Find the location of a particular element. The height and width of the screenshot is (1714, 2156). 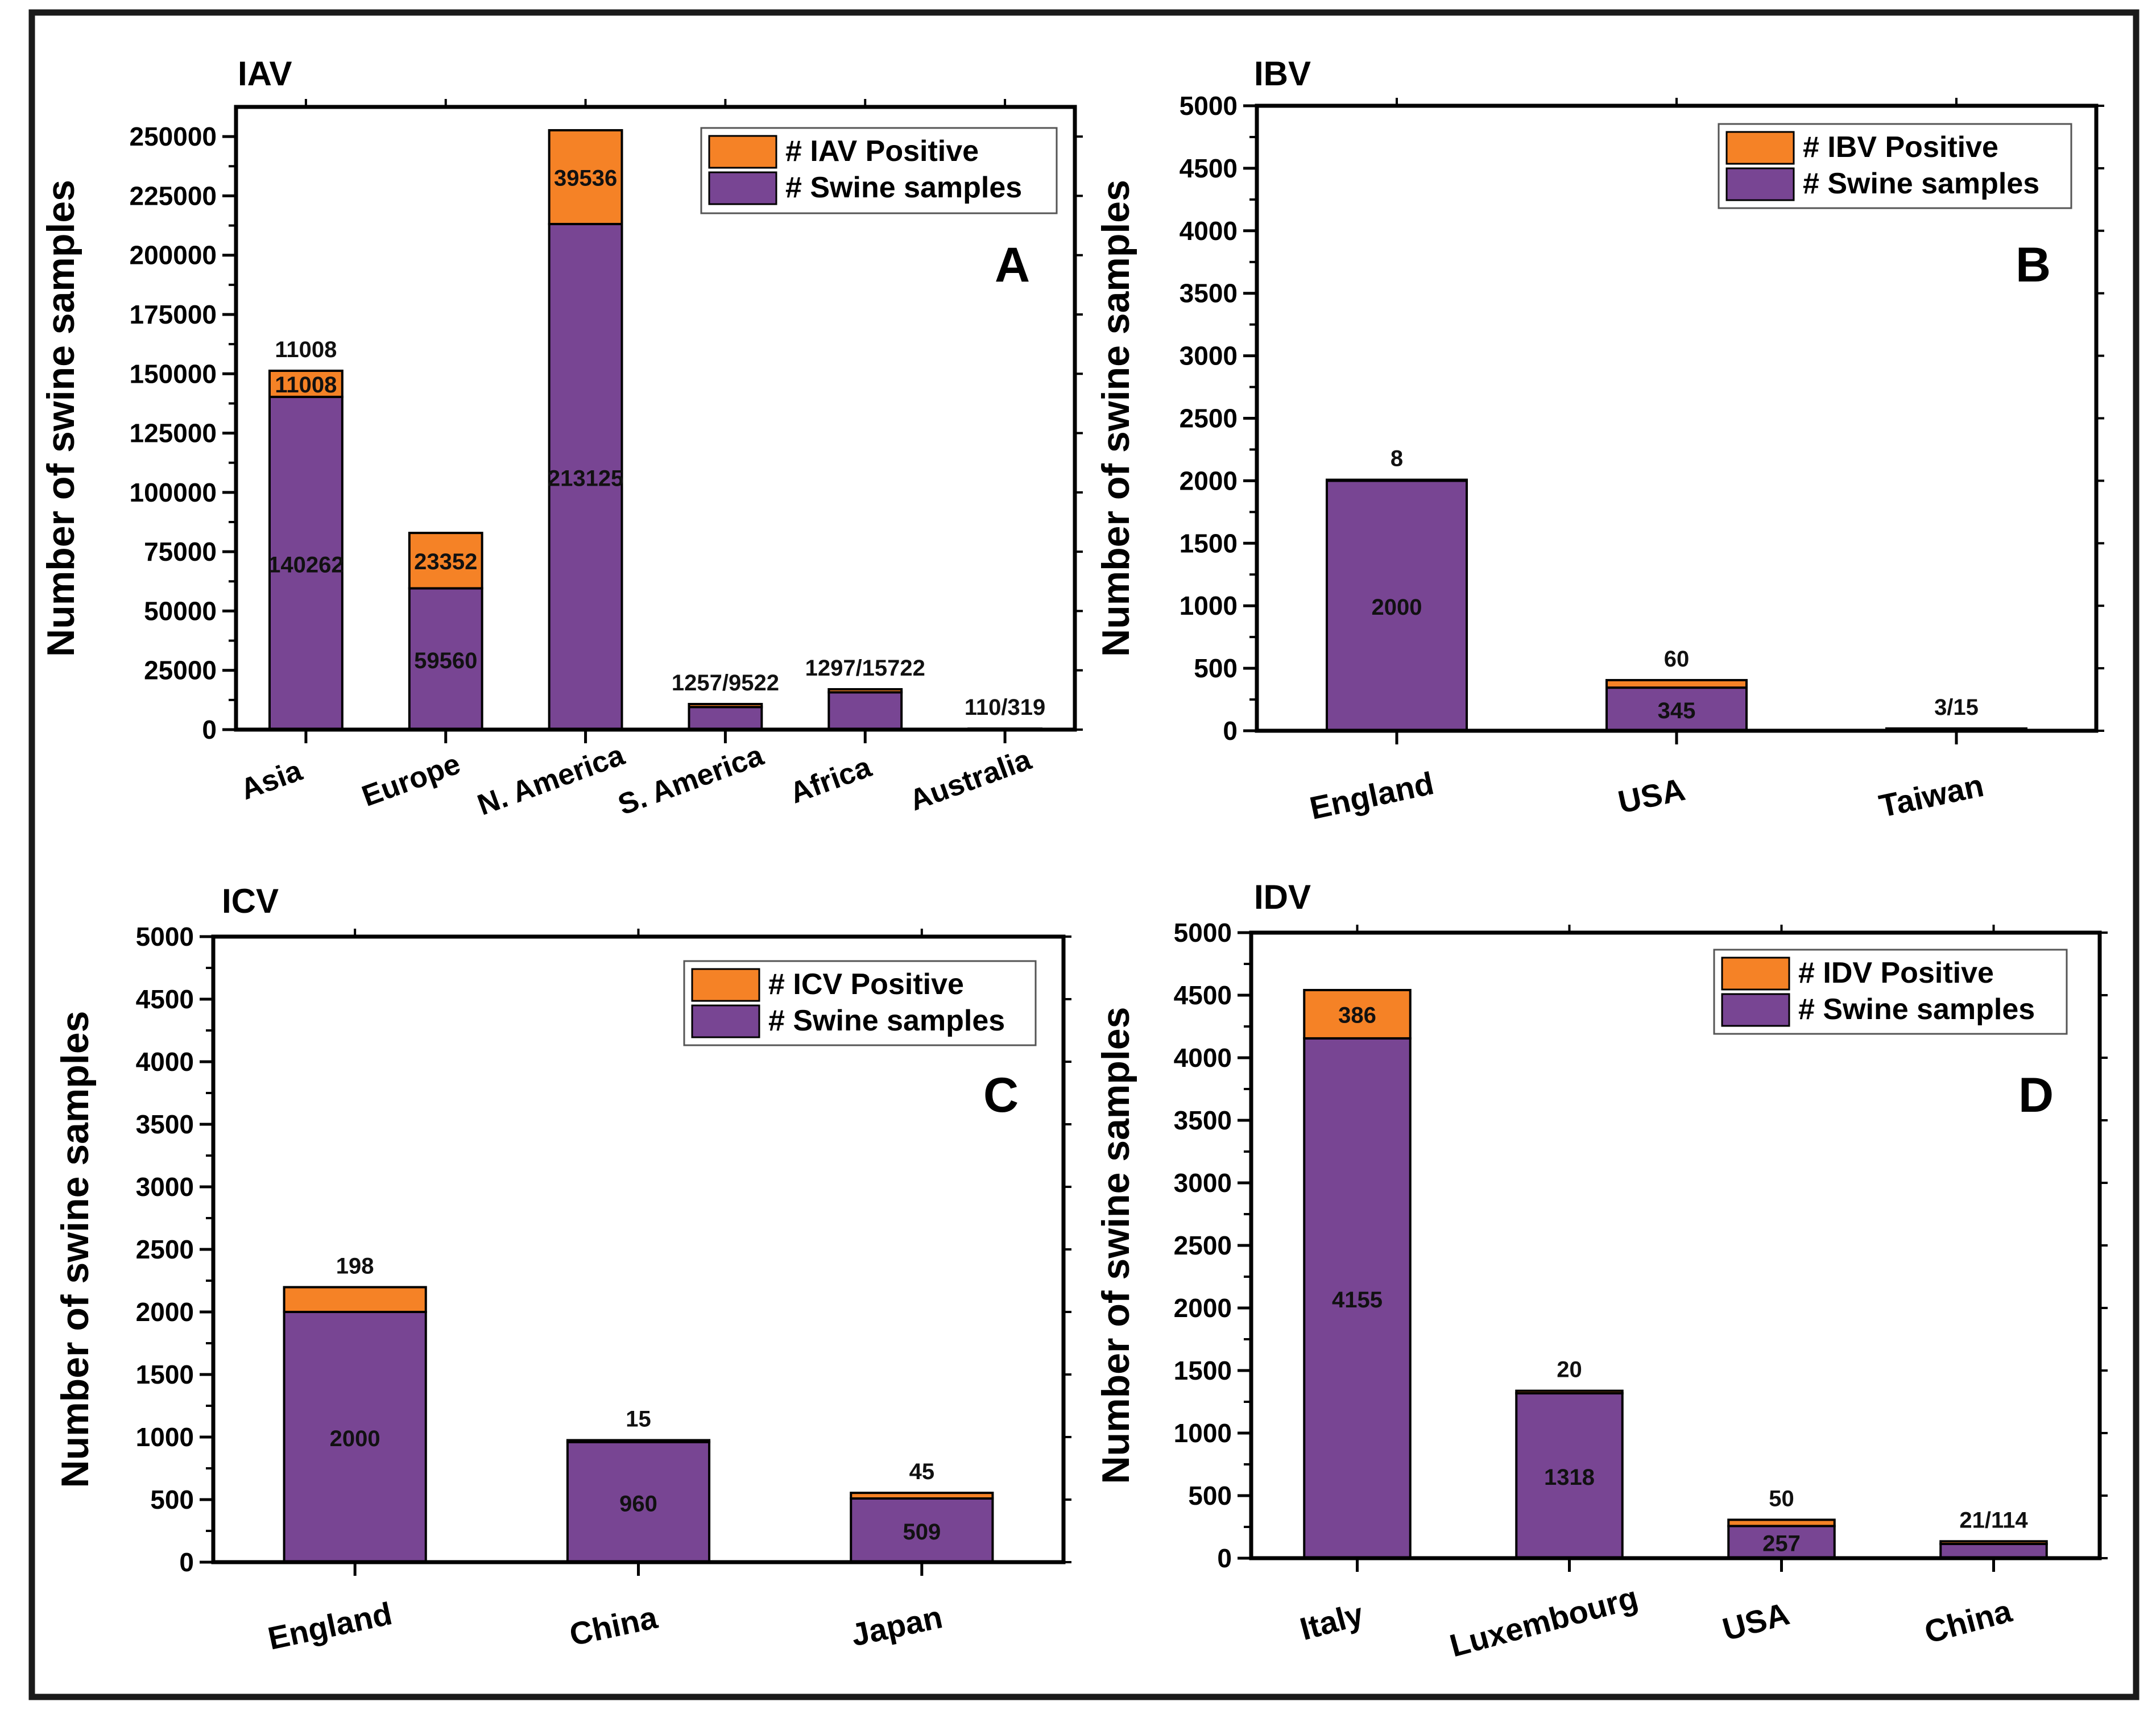

y-tick-label: 225000 is located at coordinates (173, 196).